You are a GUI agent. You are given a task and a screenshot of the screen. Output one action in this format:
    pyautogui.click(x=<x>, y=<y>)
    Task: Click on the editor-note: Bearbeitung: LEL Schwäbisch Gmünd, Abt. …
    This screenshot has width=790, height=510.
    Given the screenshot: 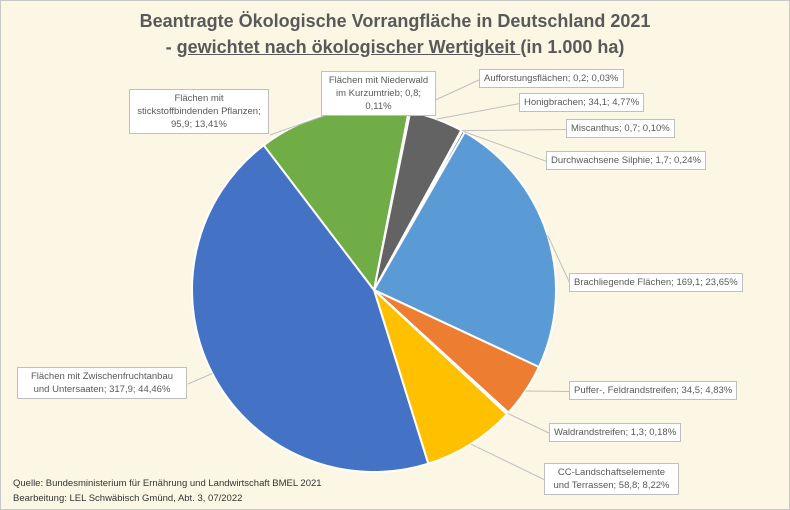 What is the action you would take?
    pyautogui.click(x=128, y=498)
    